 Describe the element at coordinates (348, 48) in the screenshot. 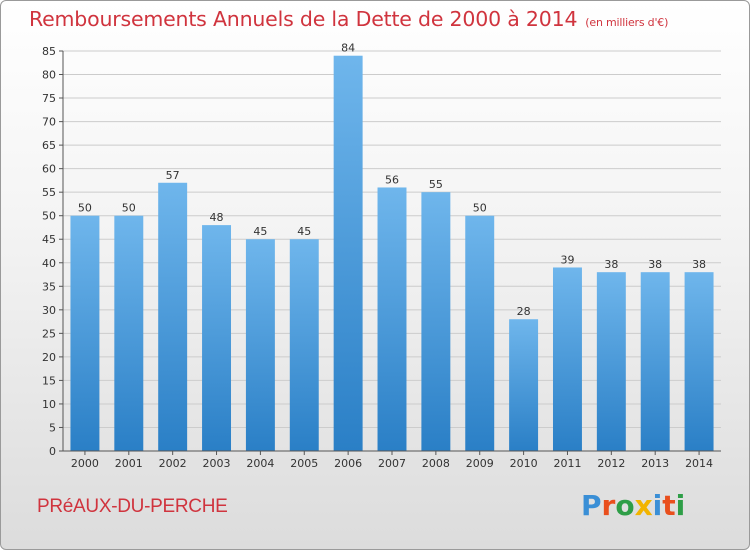

I see `bar-value-label: 84` at that location.